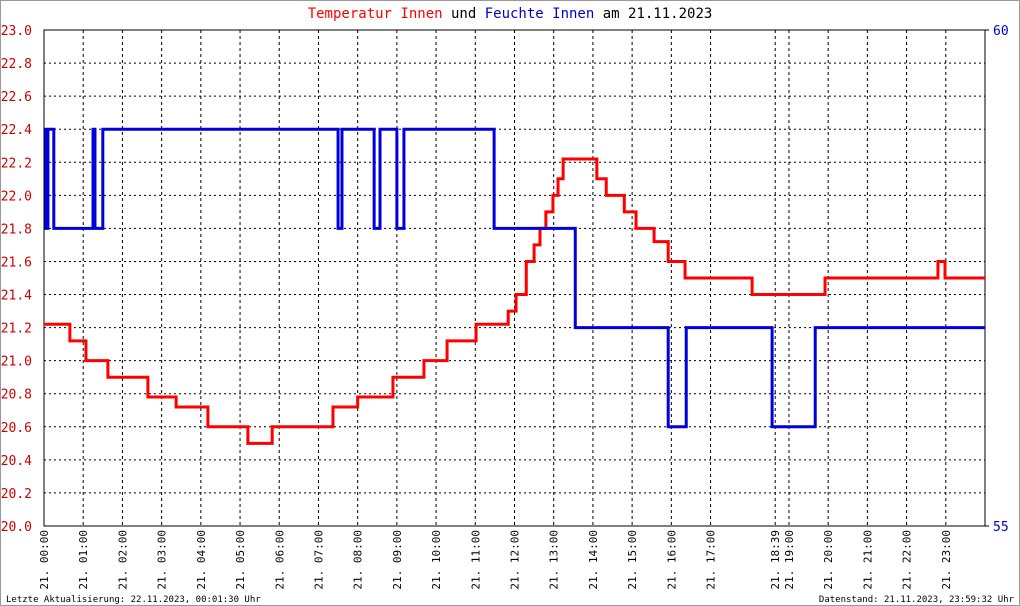  I want to click on x-tick-label: 21. 08:00, so click(358, 560).